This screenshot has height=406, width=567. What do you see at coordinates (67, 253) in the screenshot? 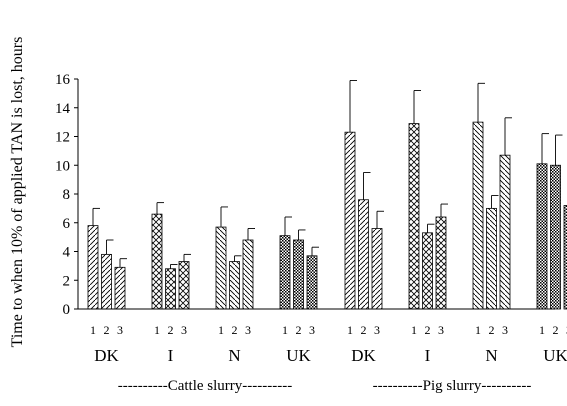
I see `y-tick-label: 4` at bounding box center [67, 253].